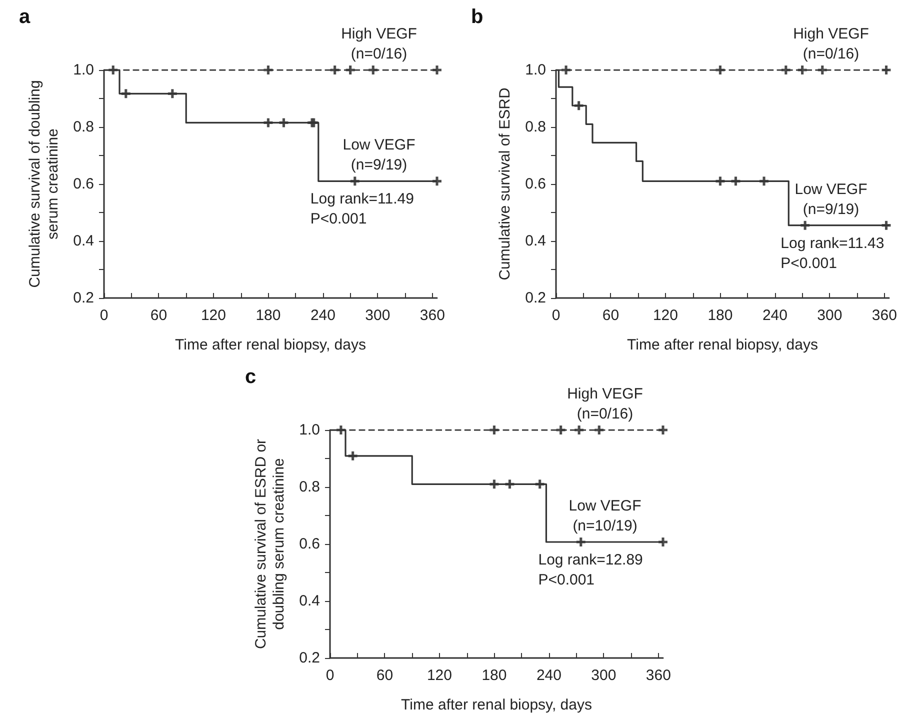  Describe the element at coordinates (25, 17) in the screenshot. I see `chart-title: a` at that location.